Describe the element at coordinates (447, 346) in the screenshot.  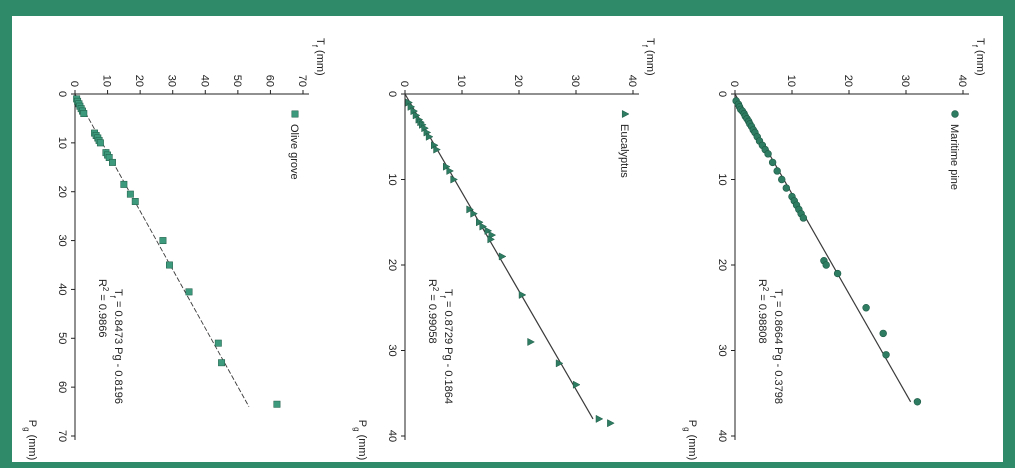
I see `regression-equation: Tf = 0.8729 Pg - 0.1864` at that location.